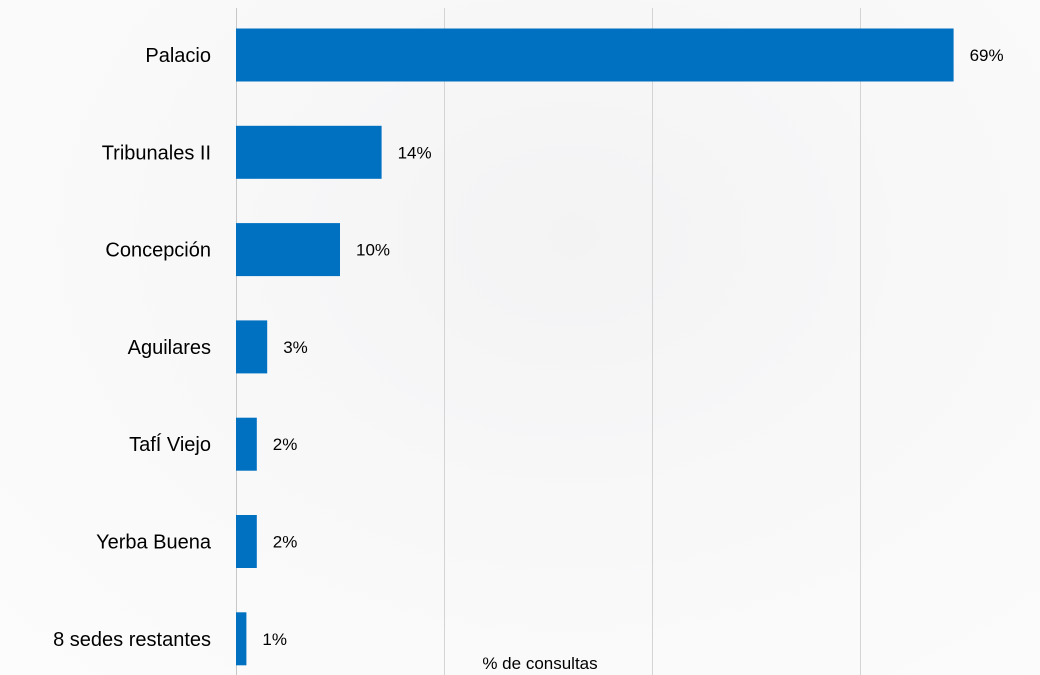 Image resolution: width=1040 pixels, height=675 pixels. What do you see at coordinates (156, 153) in the screenshot?
I see `category-label: Tribunales II` at bounding box center [156, 153].